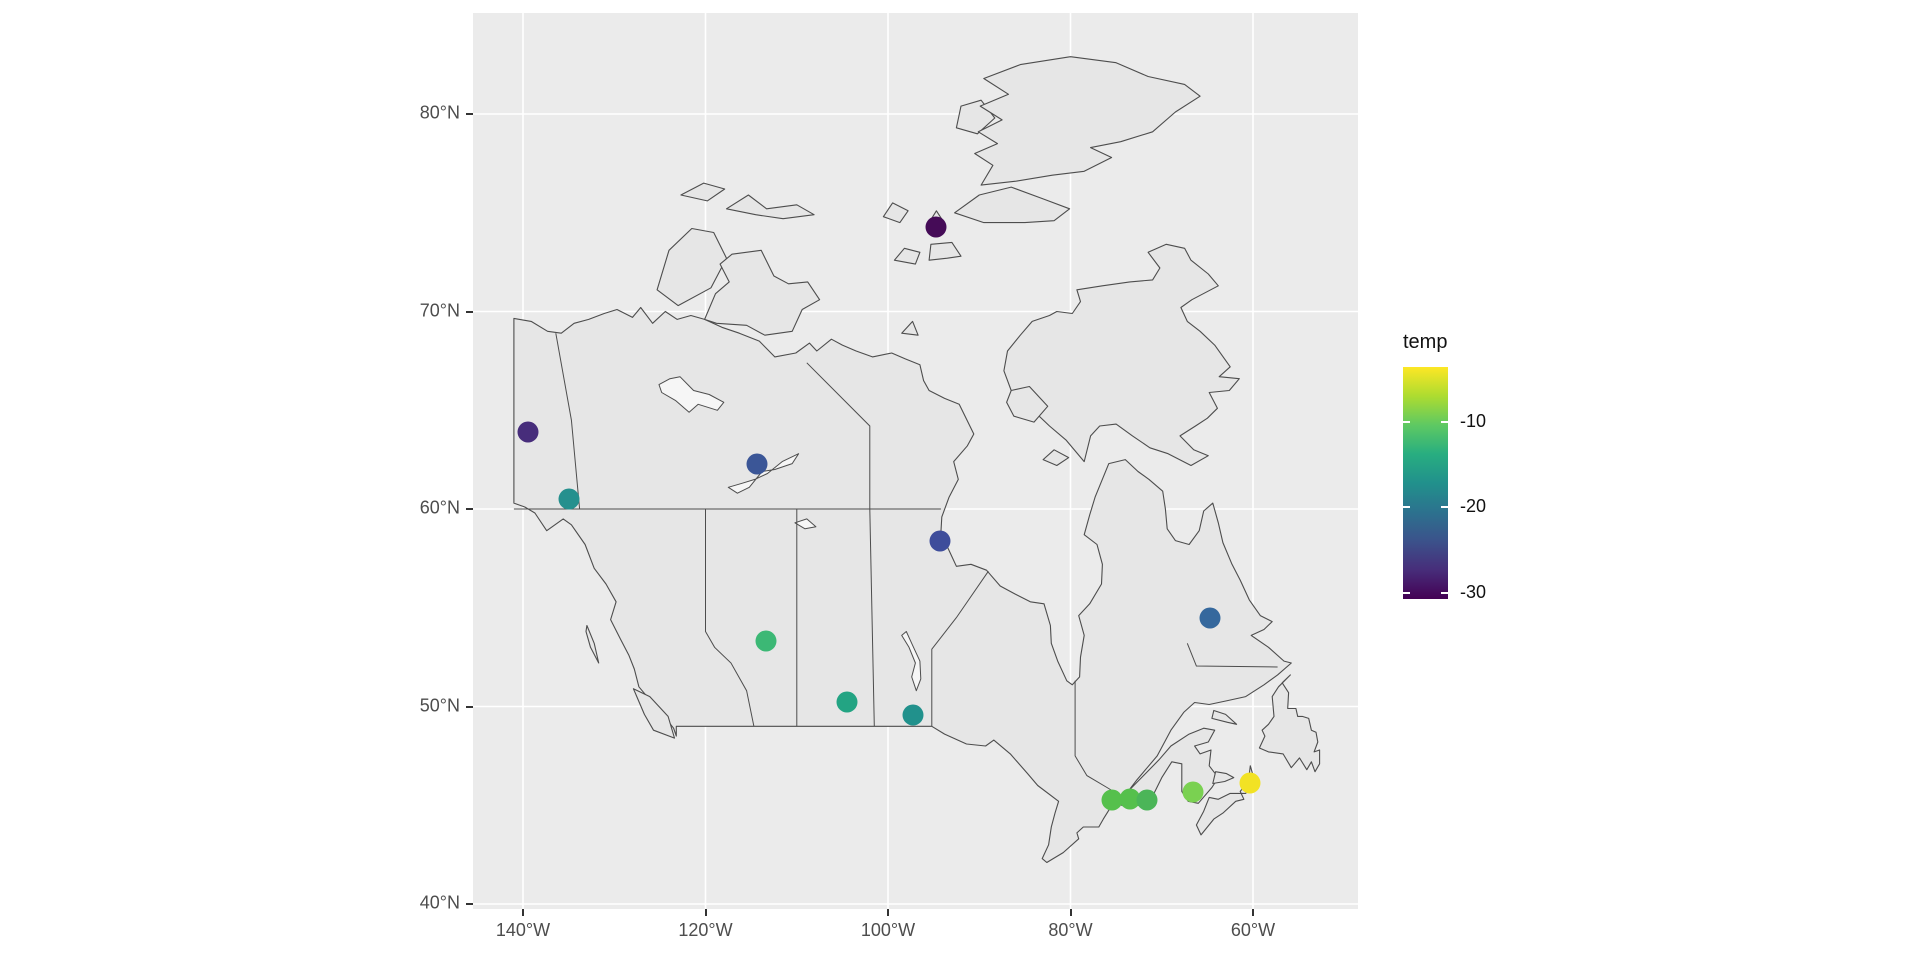 The image size is (1920, 960). I want to click on y-axis-label: 50°N, so click(439, 704).